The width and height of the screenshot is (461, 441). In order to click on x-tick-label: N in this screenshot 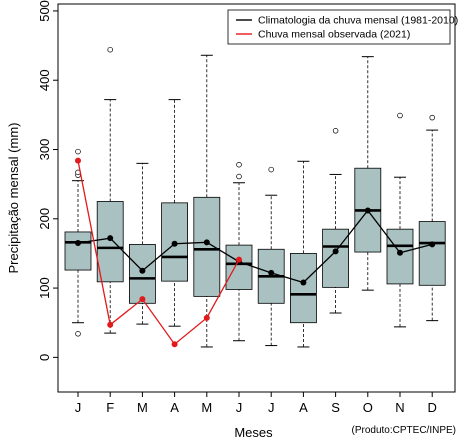, I will do `click(399, 407)`.